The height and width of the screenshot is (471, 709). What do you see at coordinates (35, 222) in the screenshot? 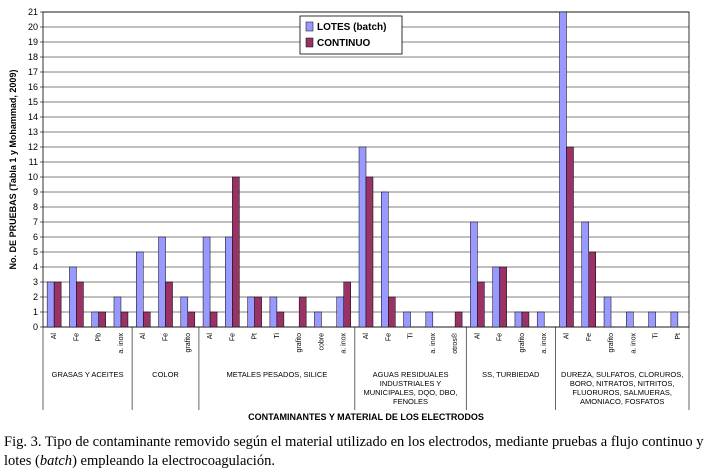
I see `y-tick-label: 7` at bounding box center [35, 222].